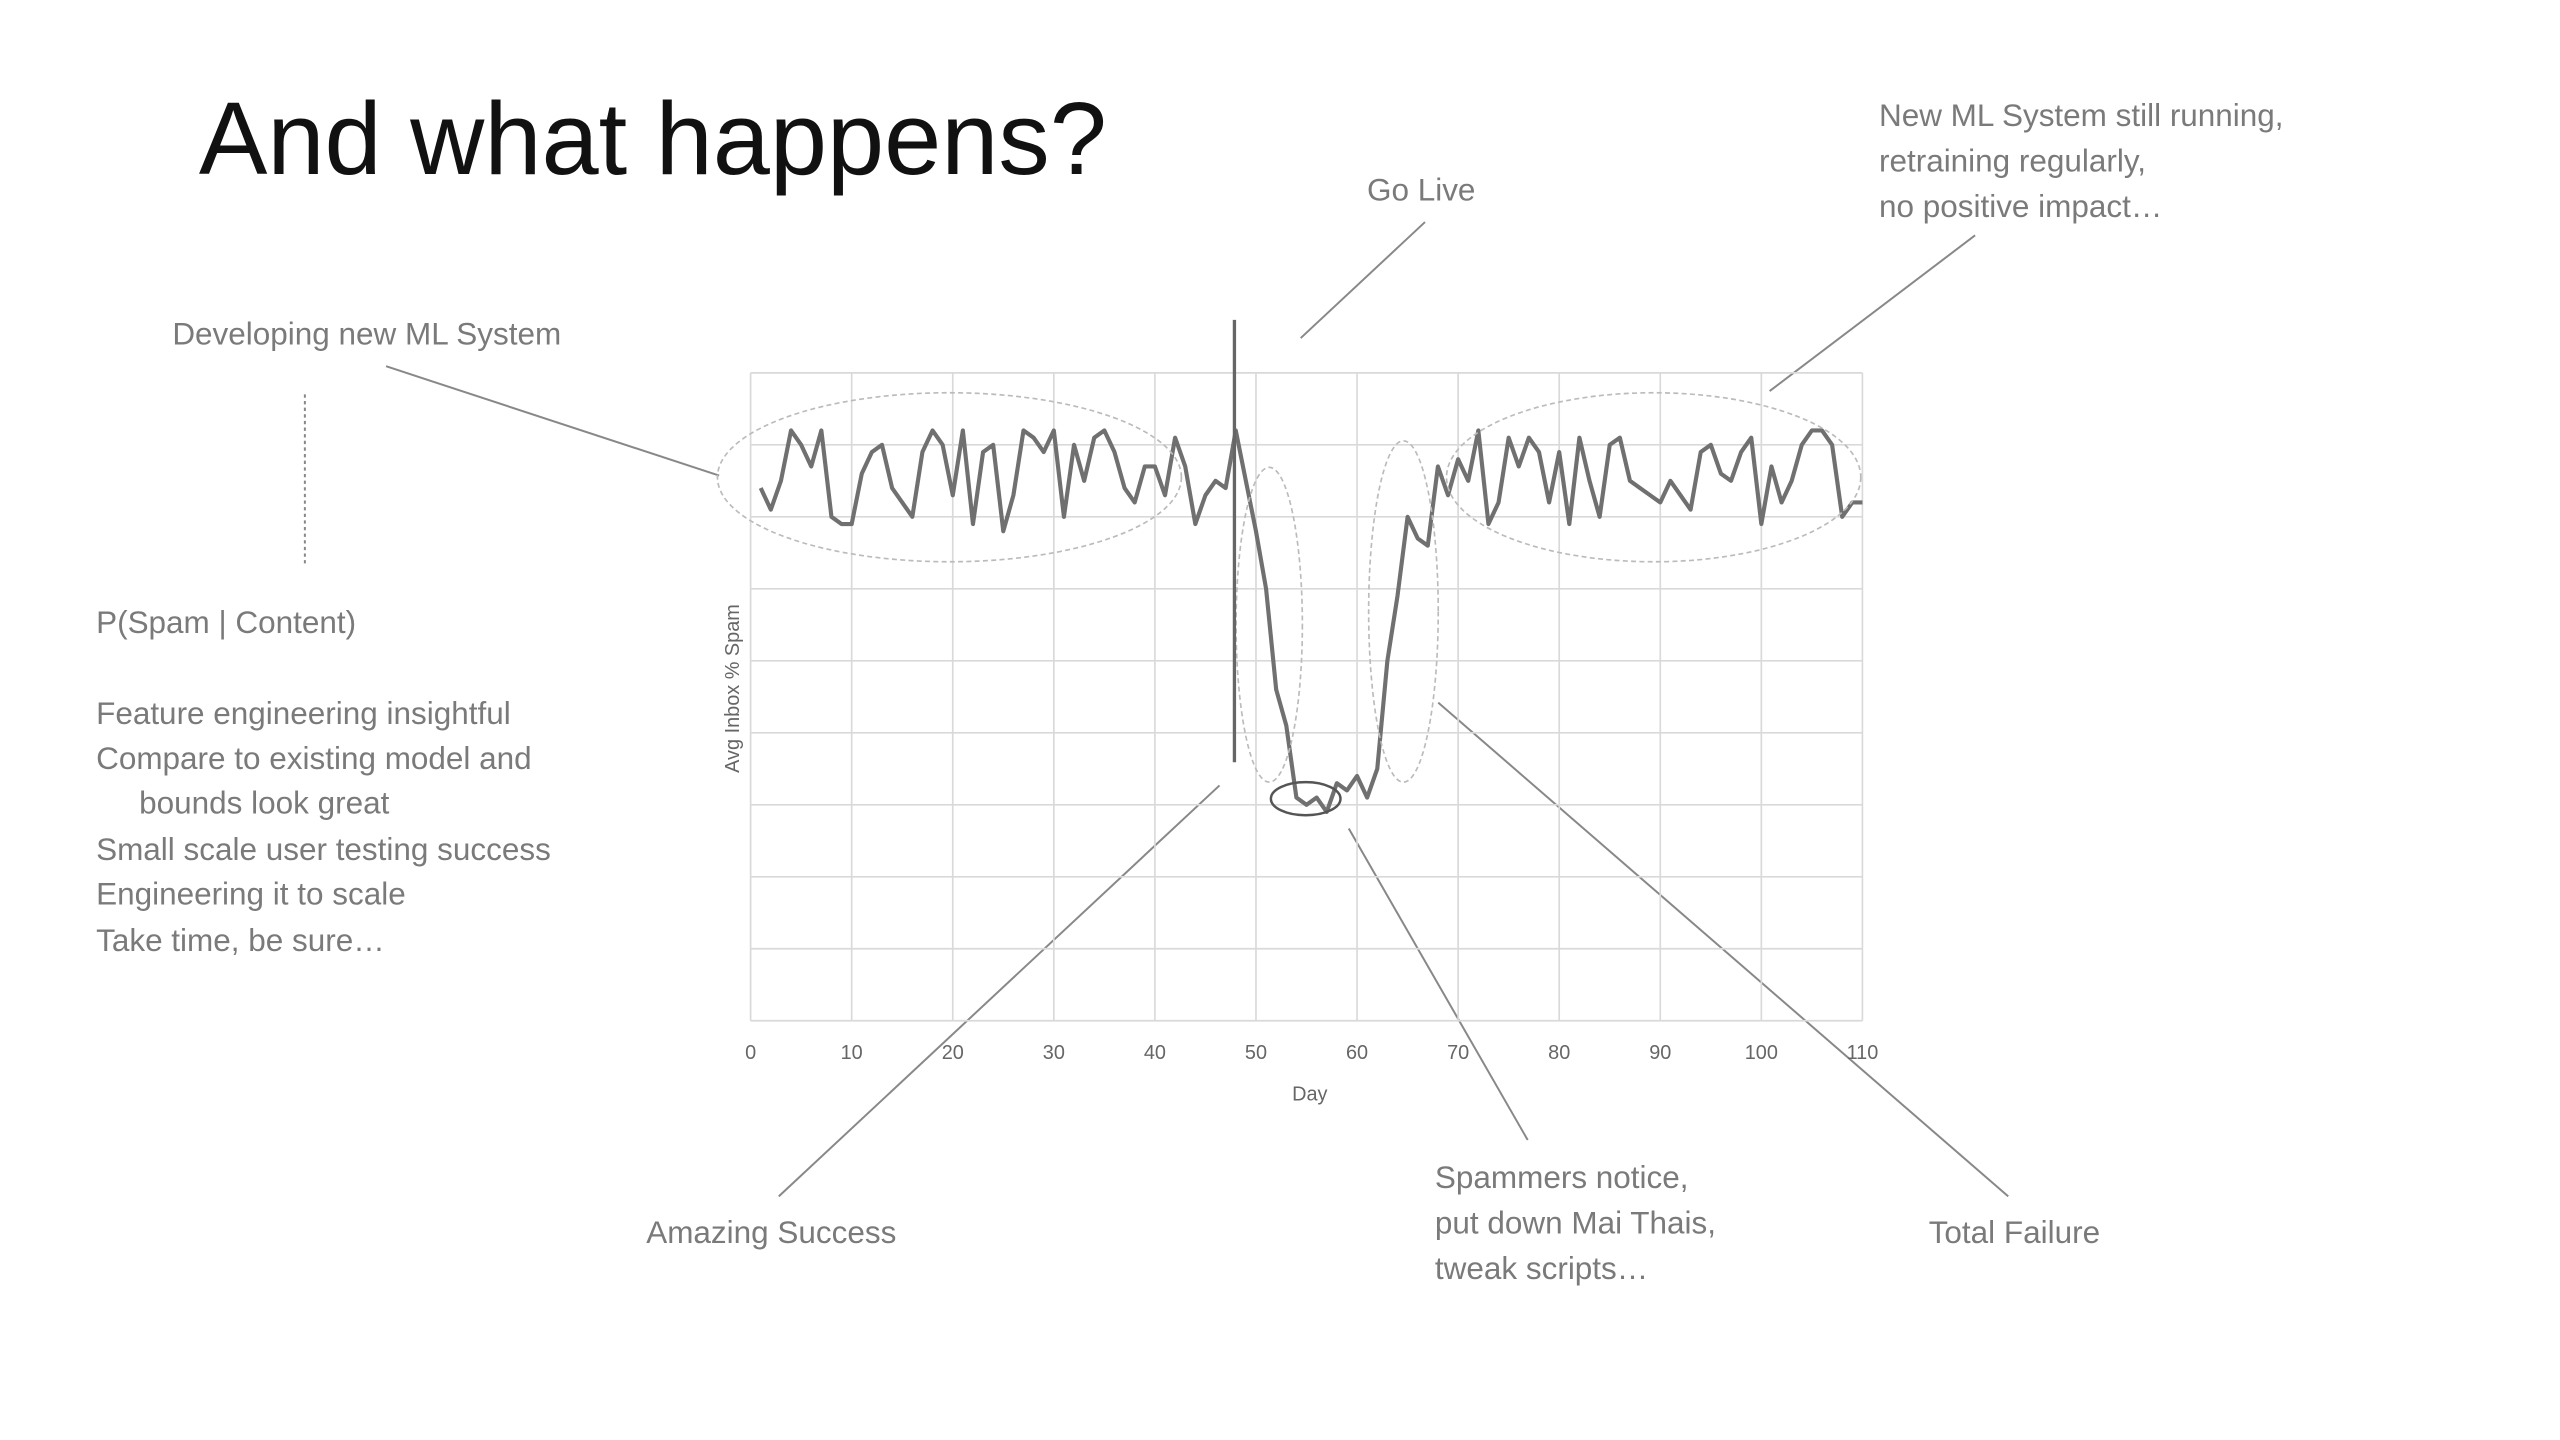 The height and width of the screenshot is (1440, 2560). What do you see at coordinates (953, 1053) in the screenshot?
I see `x-tick-label: 20` at bounding box center [953, 1053].